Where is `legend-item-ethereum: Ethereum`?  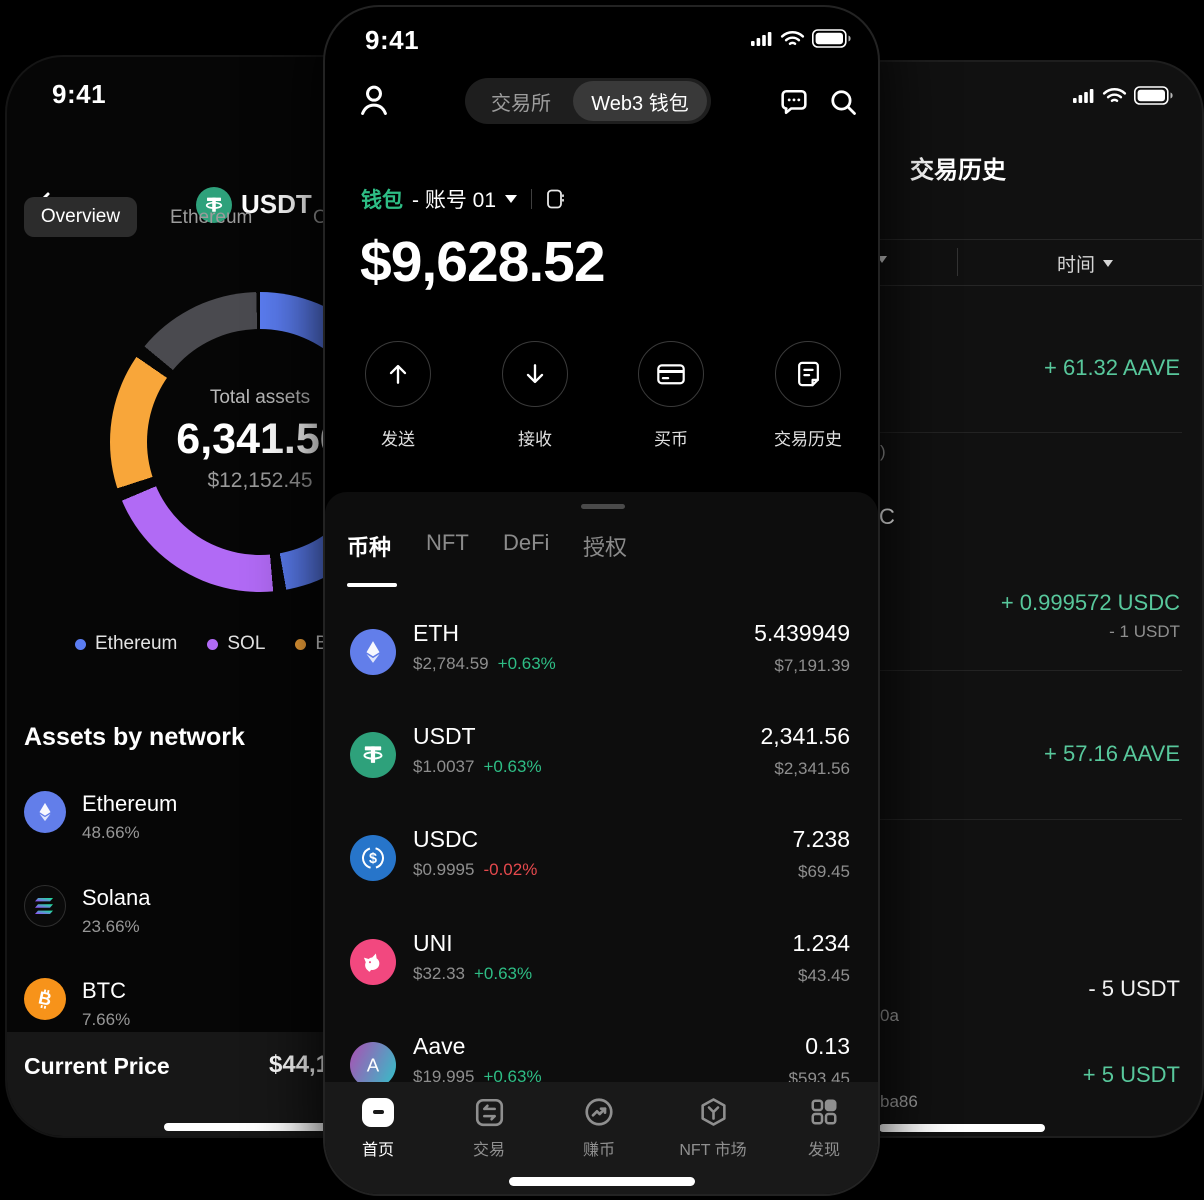
legend-item-ethereum: Ethereum is located at coordinates (126, 644).